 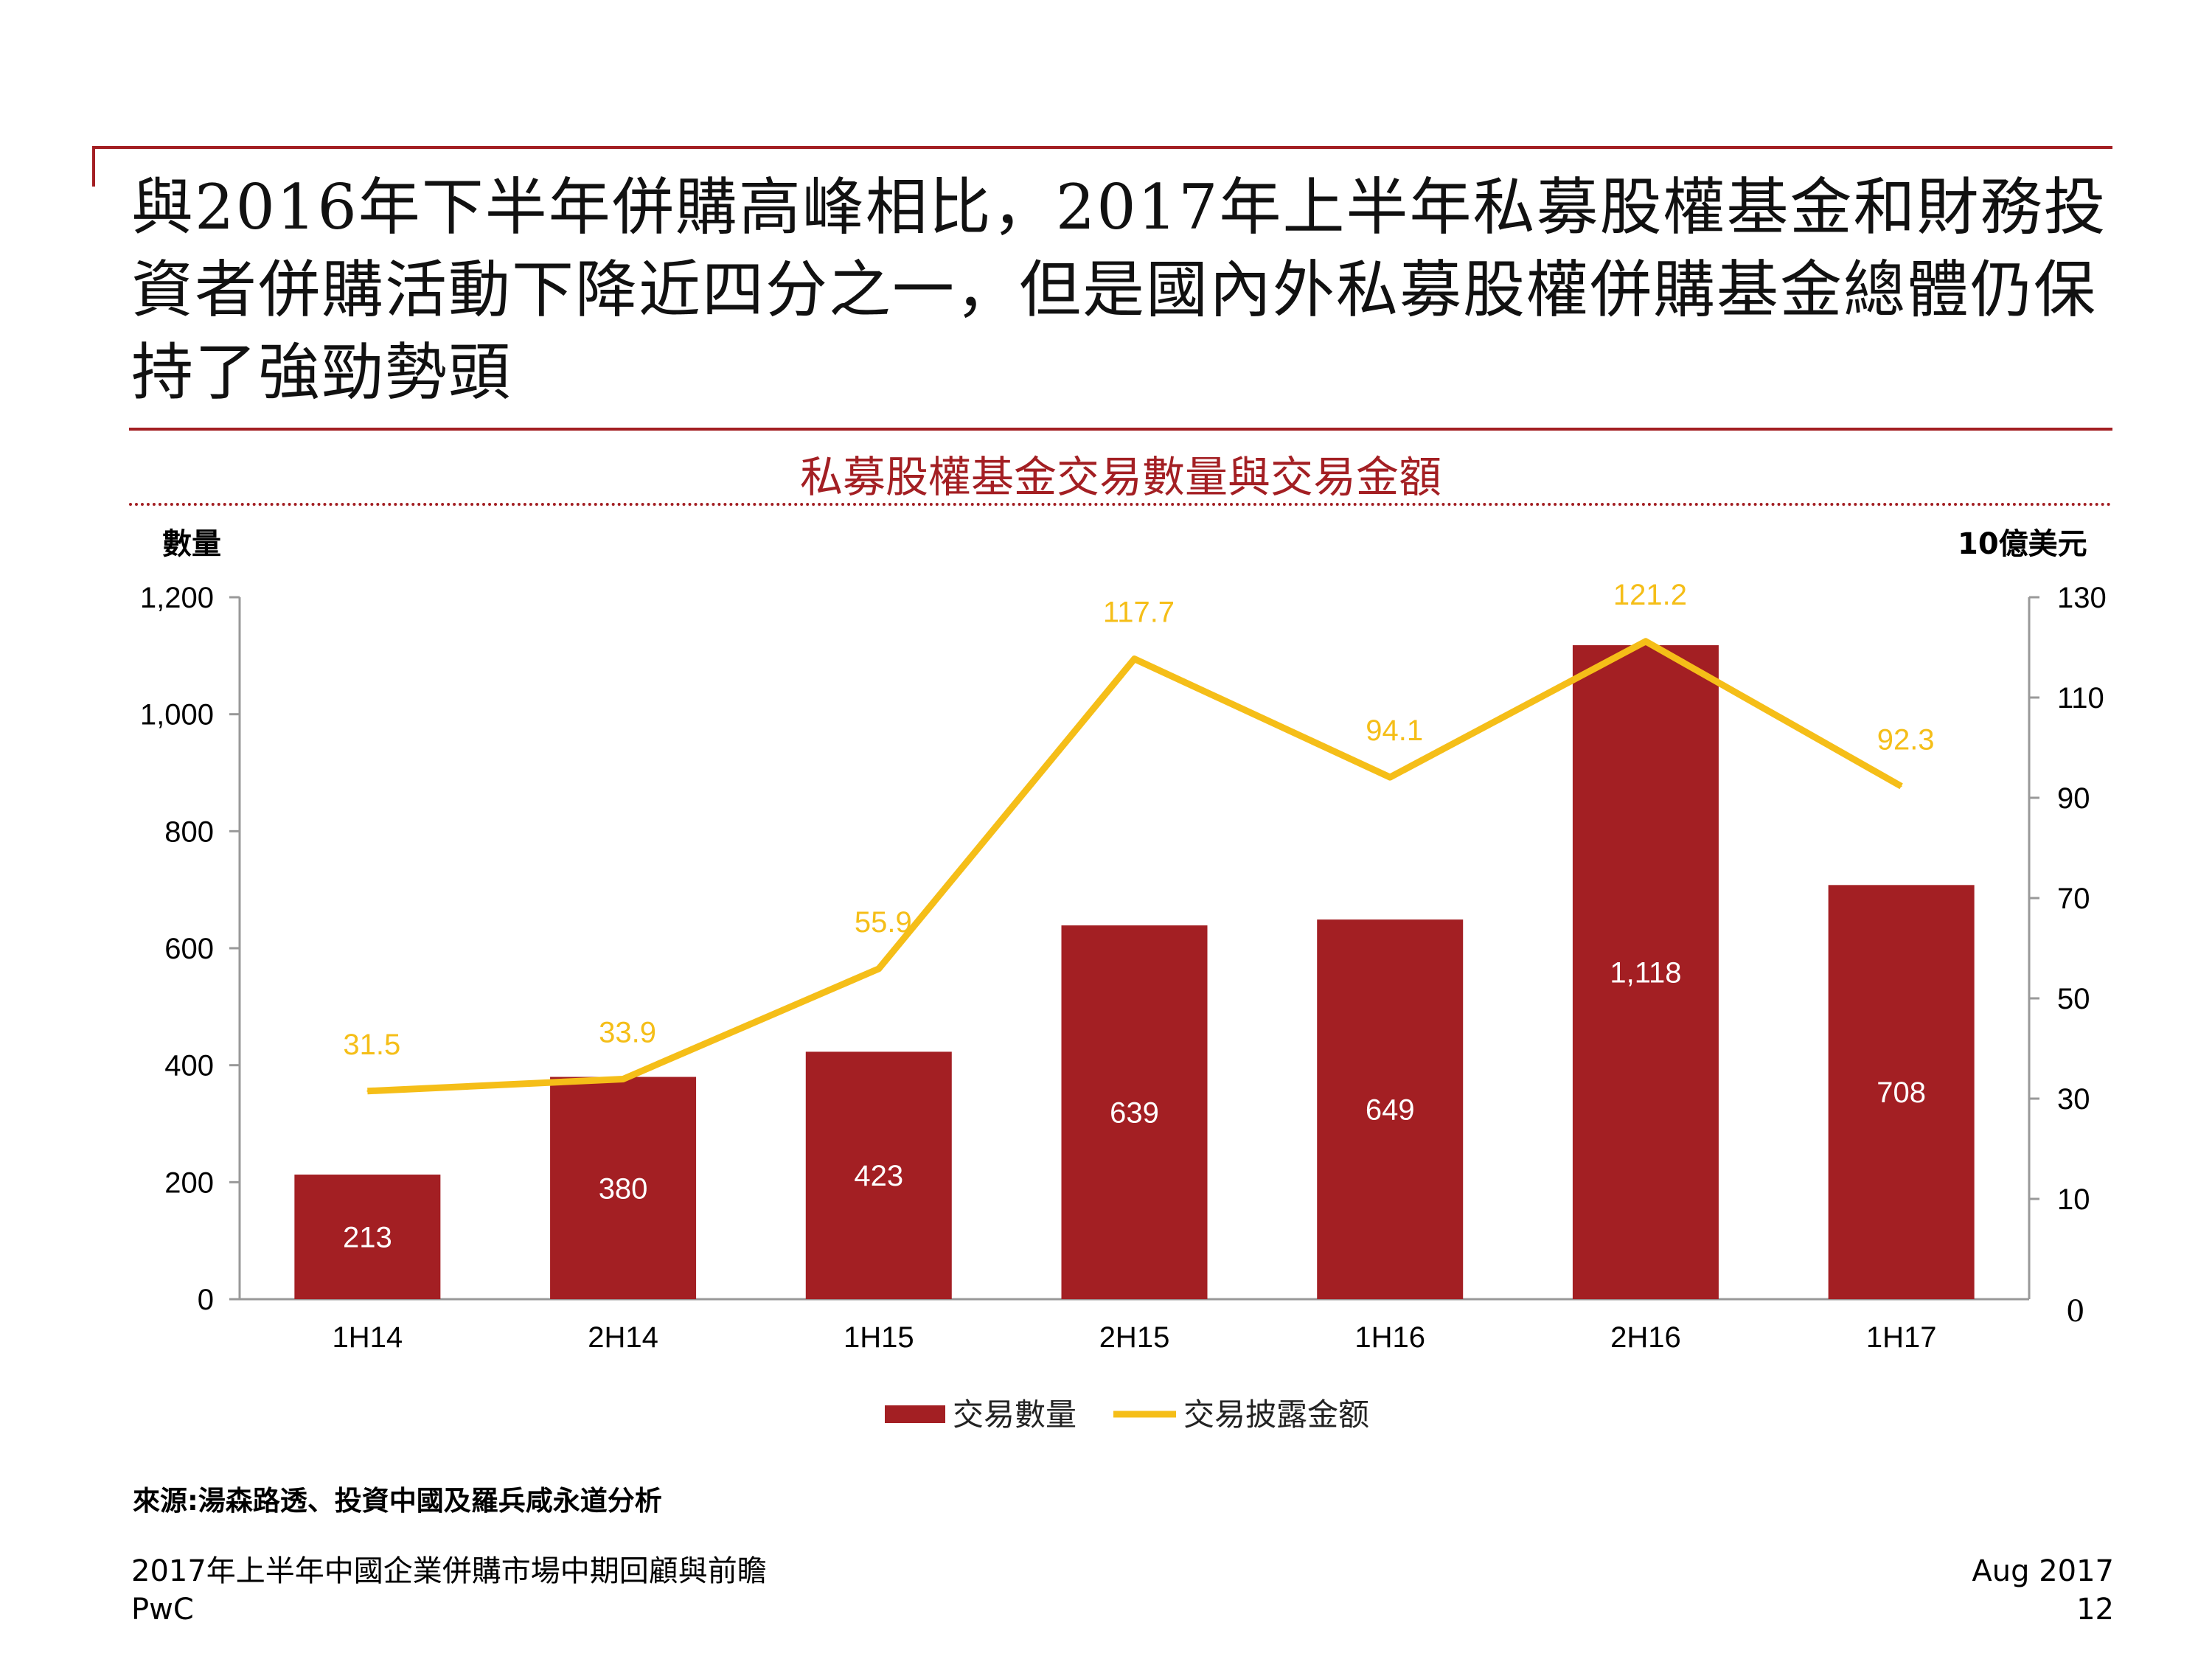 I want to click on right-tick-label: 130, so click(x=2082, y=598).